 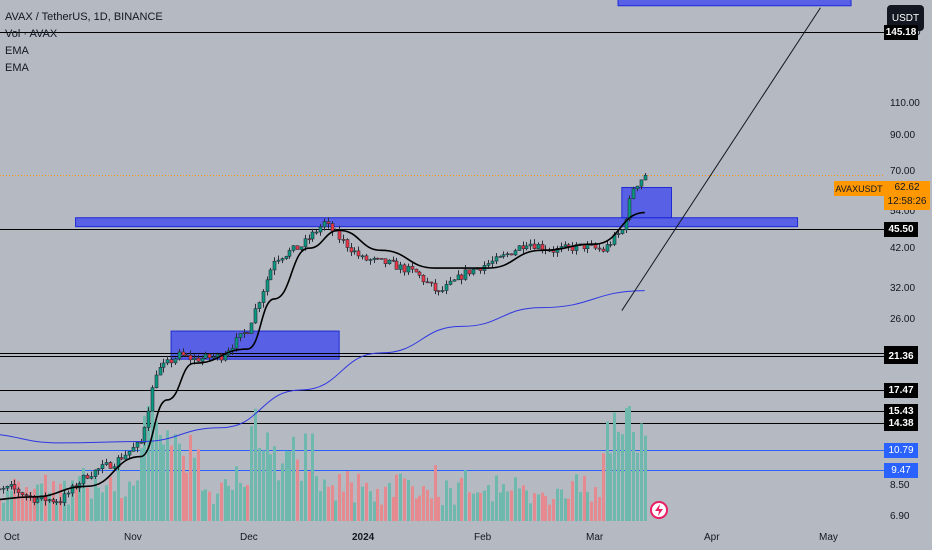 What do you see at coordinates (903, 135) in the screenshot?
I see `price-tick: 90.00` at bounding box center [903, 135].